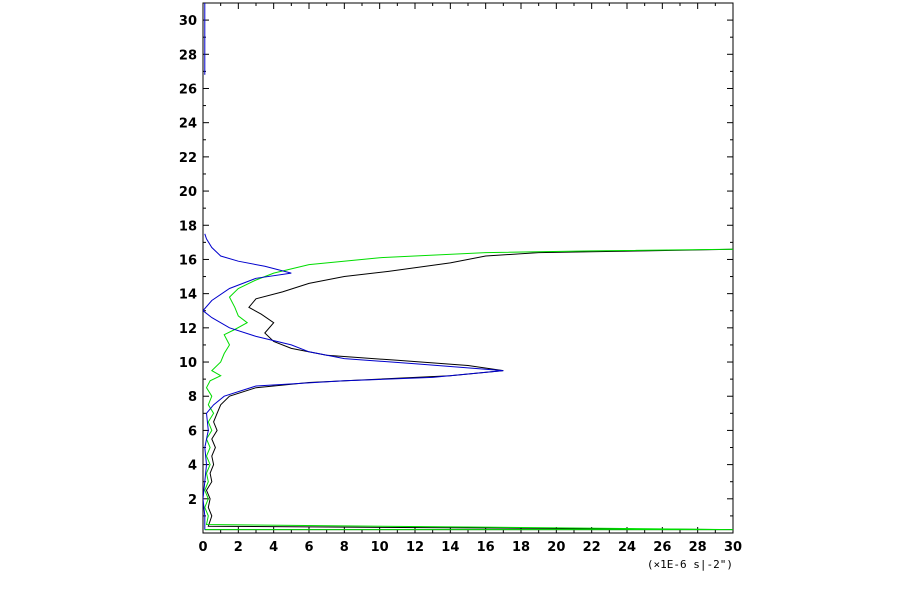  I want to click on x-tick-label: 8, so click(344, 547).